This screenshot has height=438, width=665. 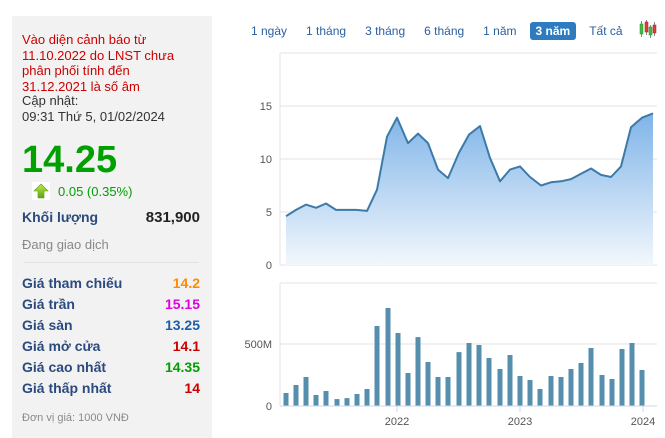 What do you see at coordinates (186, 345) in the screenshot?
I see `stat-value: 14.1` at bounding box center [186, 345].